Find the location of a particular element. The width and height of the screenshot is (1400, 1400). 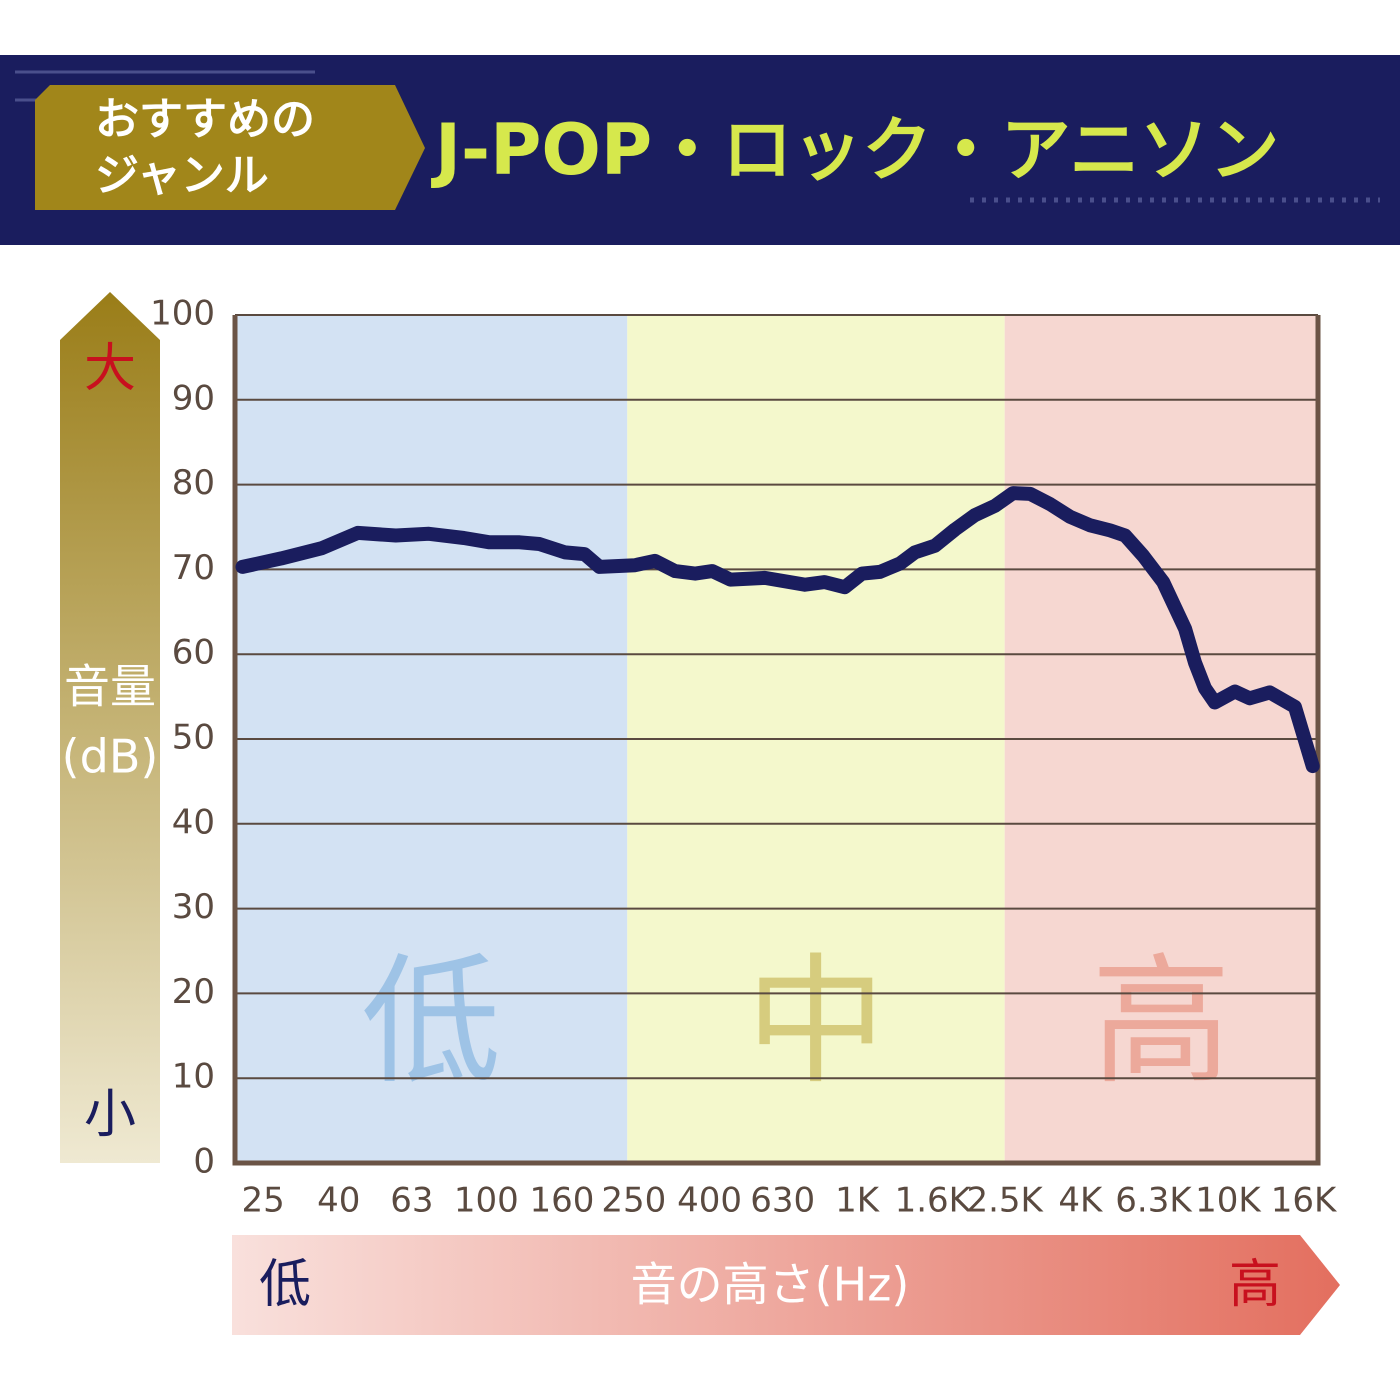

x-tick-label: 6.3K is located at coordinates (1154, 1201).